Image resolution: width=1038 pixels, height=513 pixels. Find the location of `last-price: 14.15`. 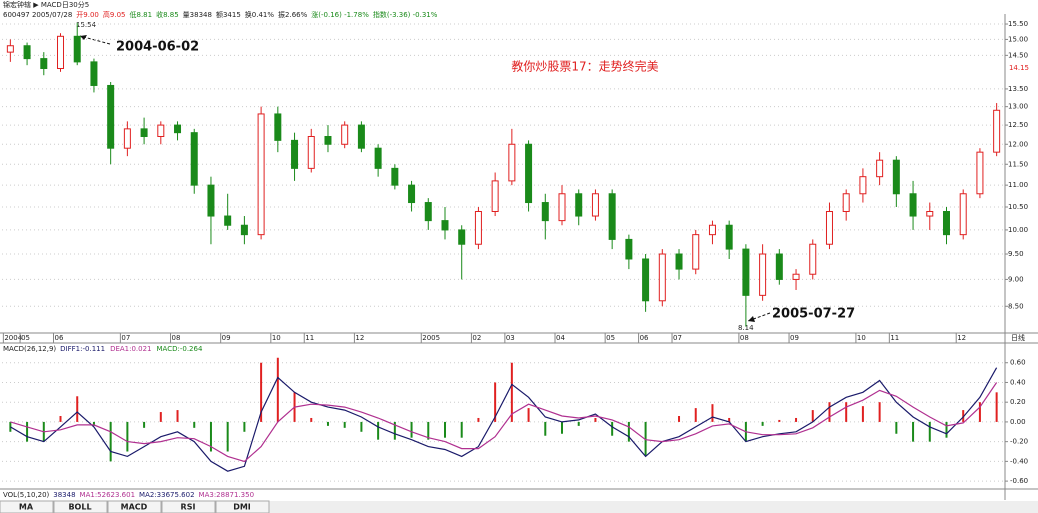

last-price: 14.15 is located at coordinates (1019, 68).